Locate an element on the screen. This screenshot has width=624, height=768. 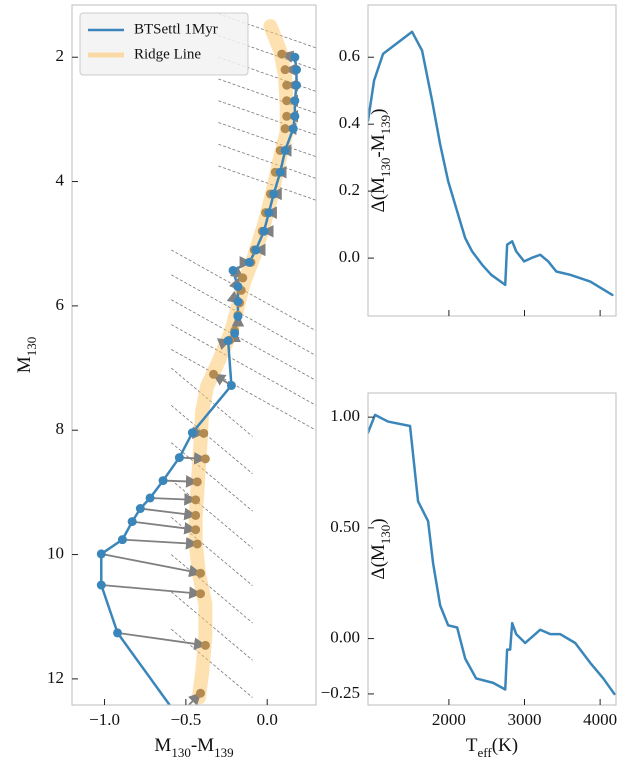
y-tick-label: 4 is located at coordinates (60, 179).